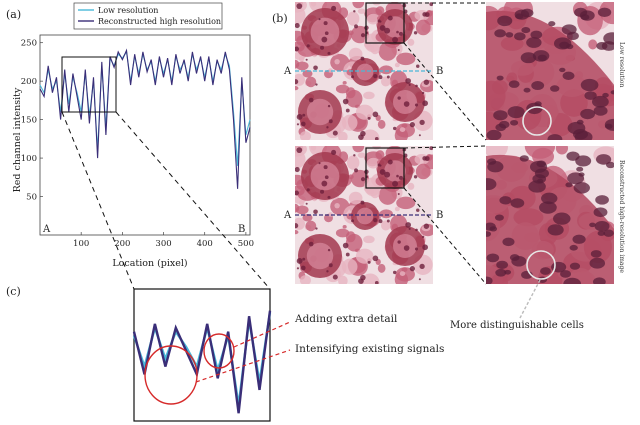 The width and height of the screenshot is (640, 425). I want to click on annotation-pointer-detail, so click(262, 334).